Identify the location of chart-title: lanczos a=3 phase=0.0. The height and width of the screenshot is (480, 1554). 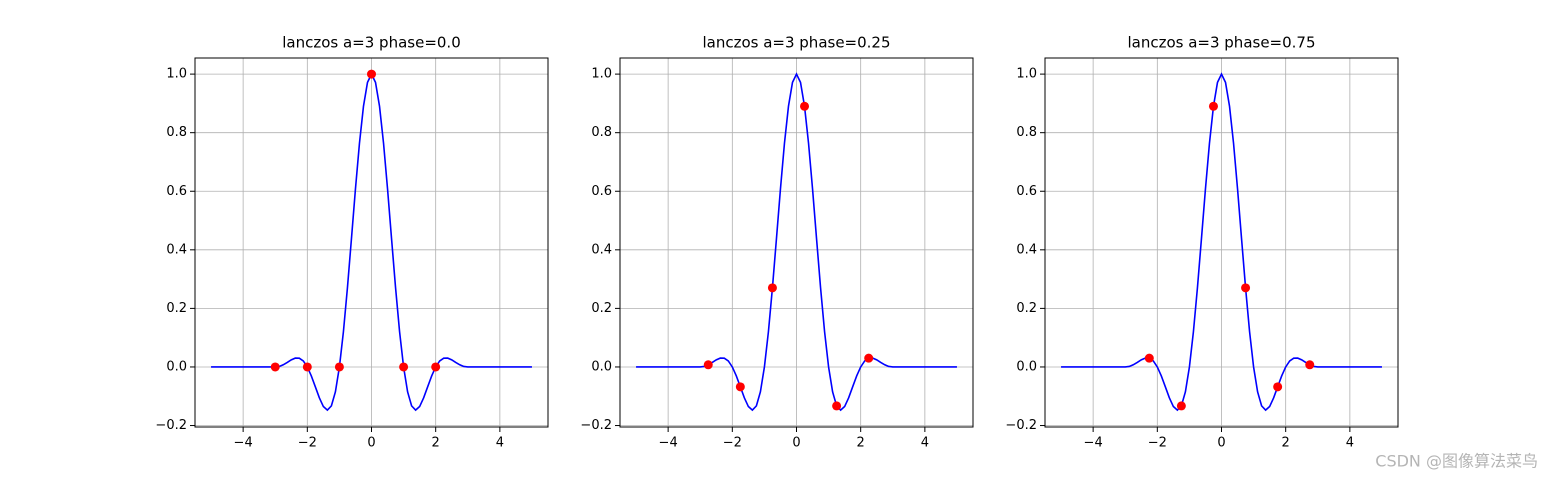
(371, 43).